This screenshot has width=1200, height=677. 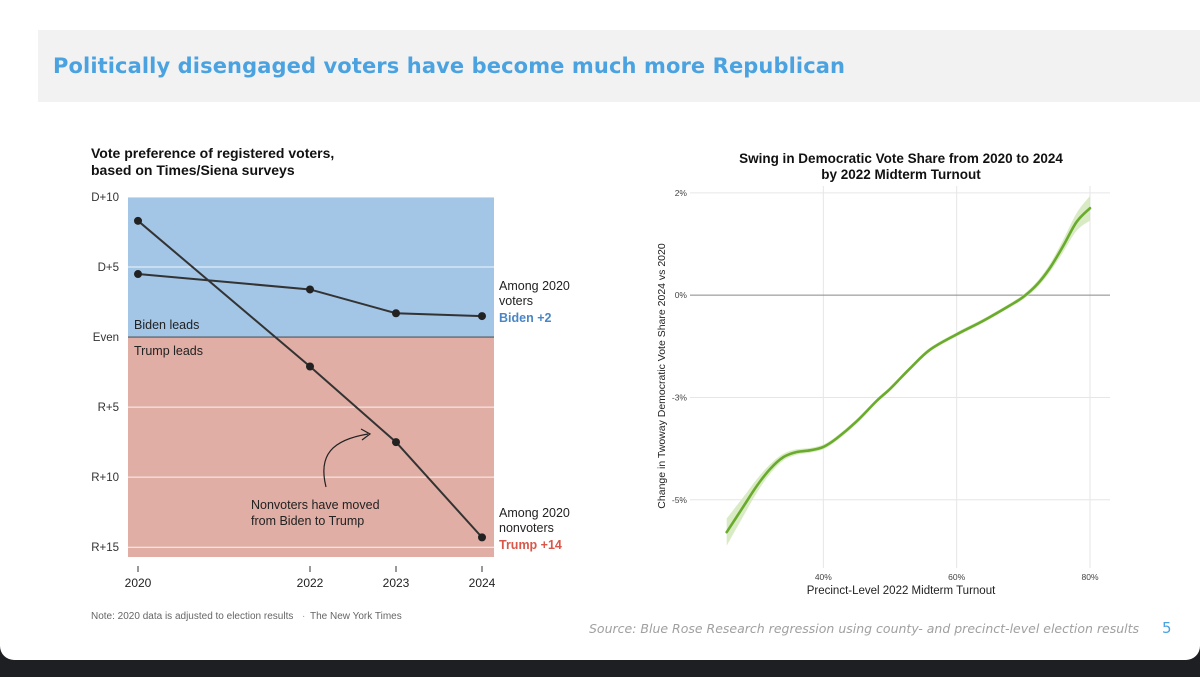 I want to click on right-x-tick-label: 60%, so click(x=956, y=577).